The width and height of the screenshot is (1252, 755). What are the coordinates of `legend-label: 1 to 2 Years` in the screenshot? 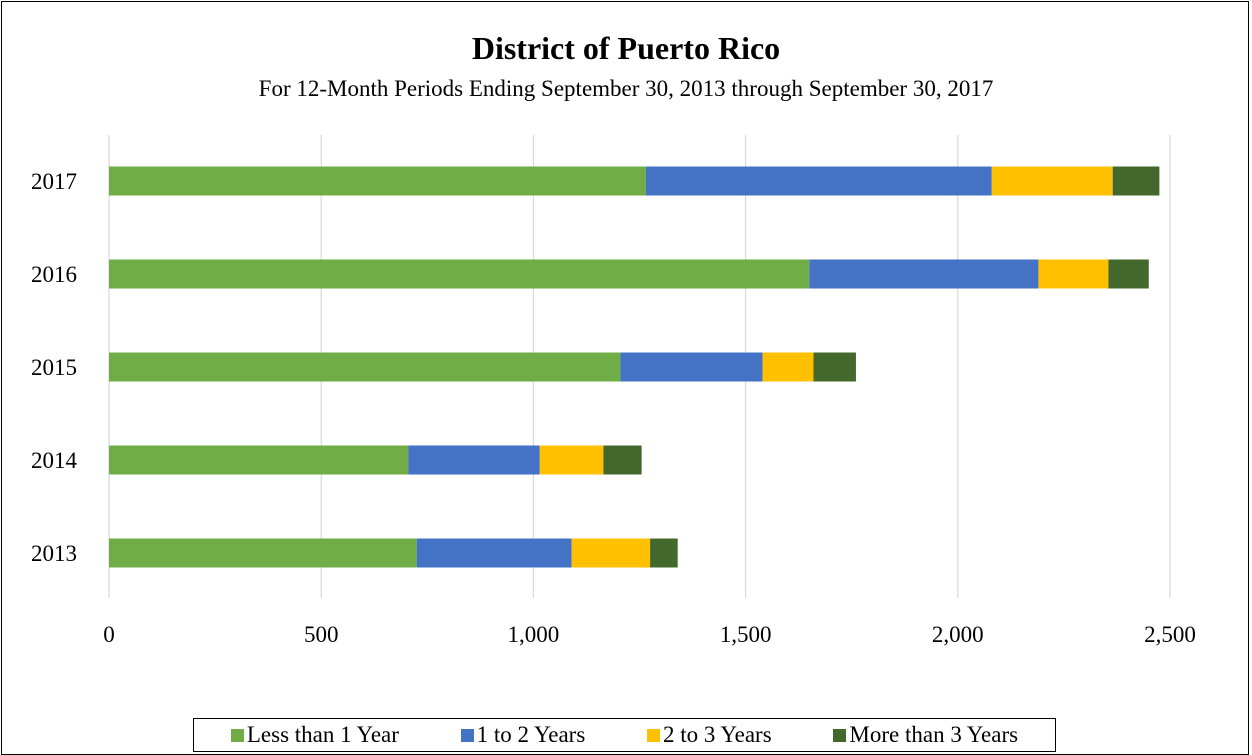 It's located at (531, 735).